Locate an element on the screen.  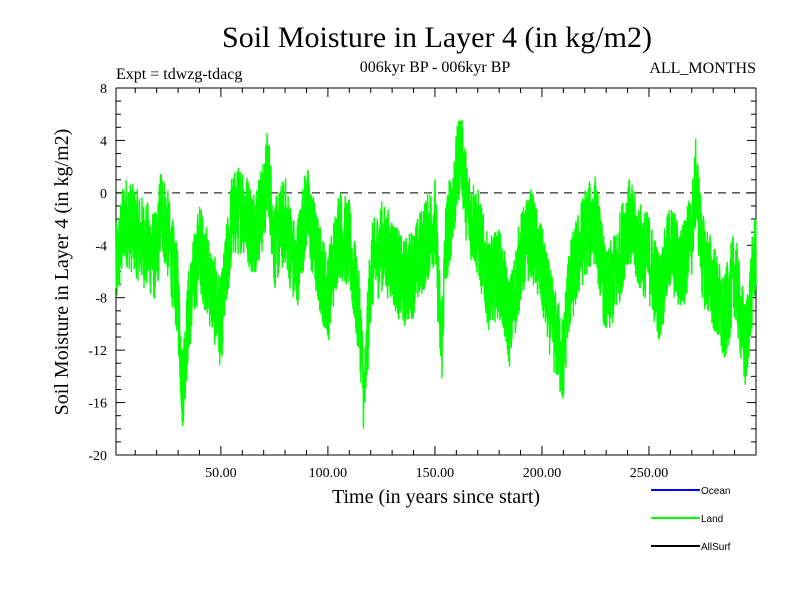
y-tick-label: 4 is located at coordinates (103, 141).